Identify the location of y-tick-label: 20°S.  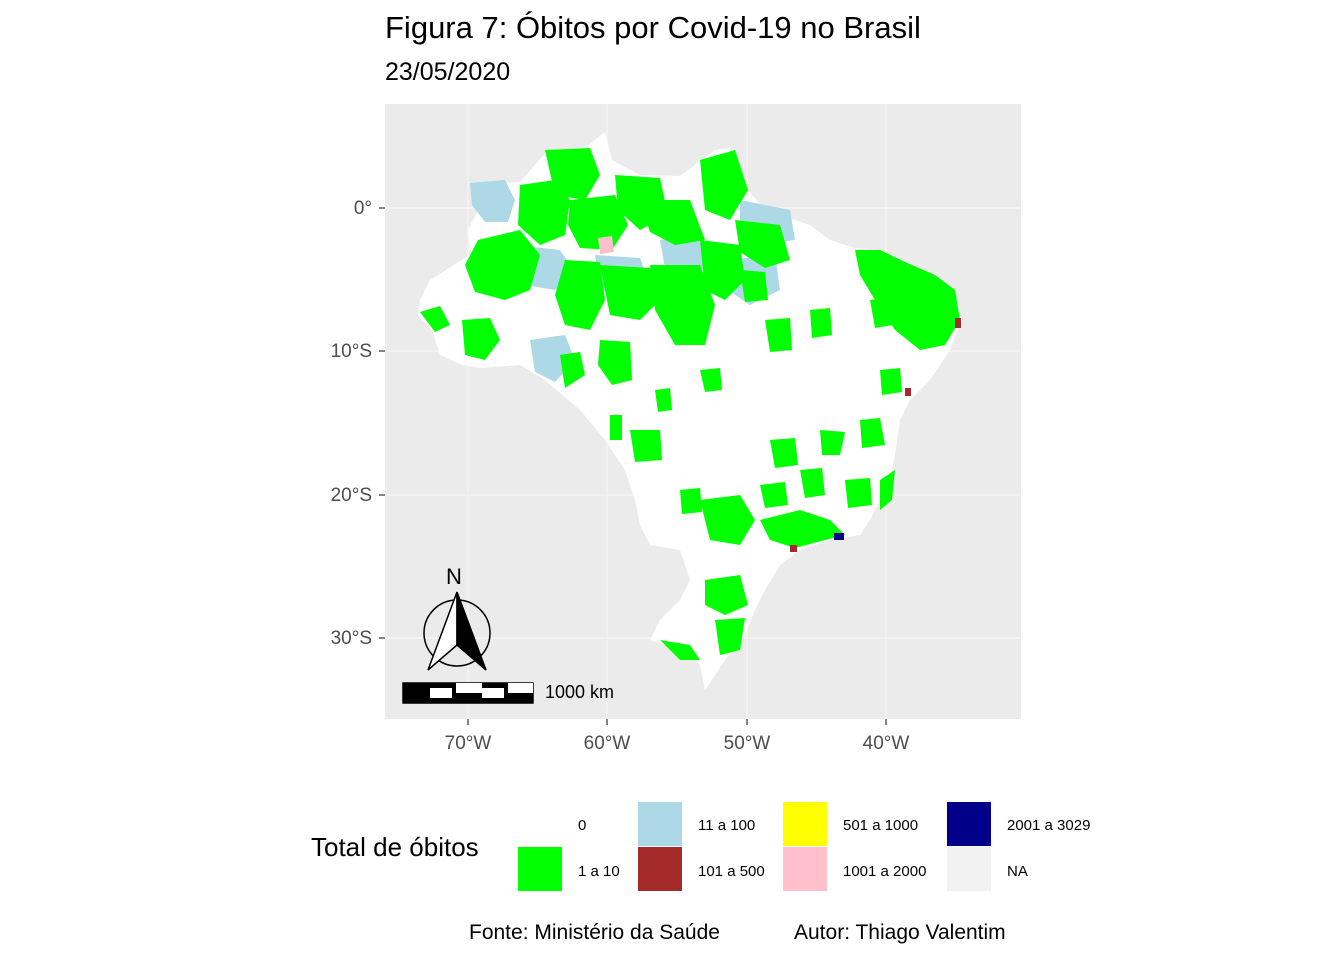
(351, 495).